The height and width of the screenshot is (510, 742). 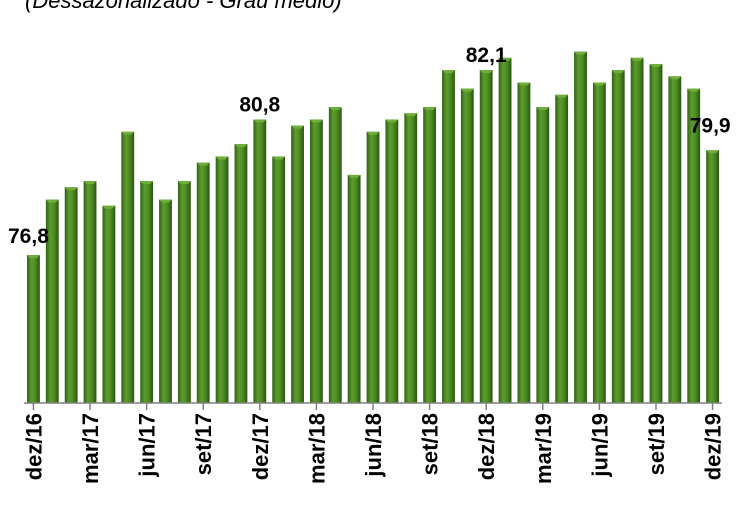 I want to click on bar-set/17, so click(x=203, y=282).